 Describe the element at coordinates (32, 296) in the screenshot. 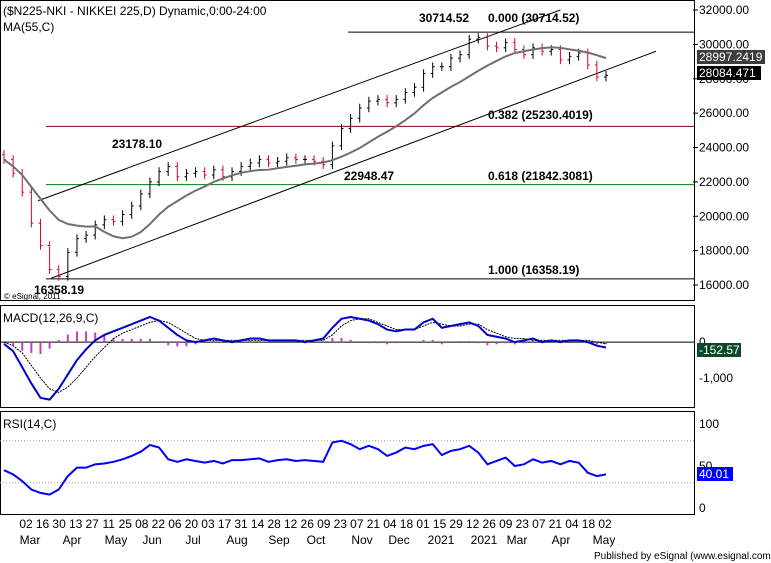

I see `copyright: © eSignal, 2011` at that location.